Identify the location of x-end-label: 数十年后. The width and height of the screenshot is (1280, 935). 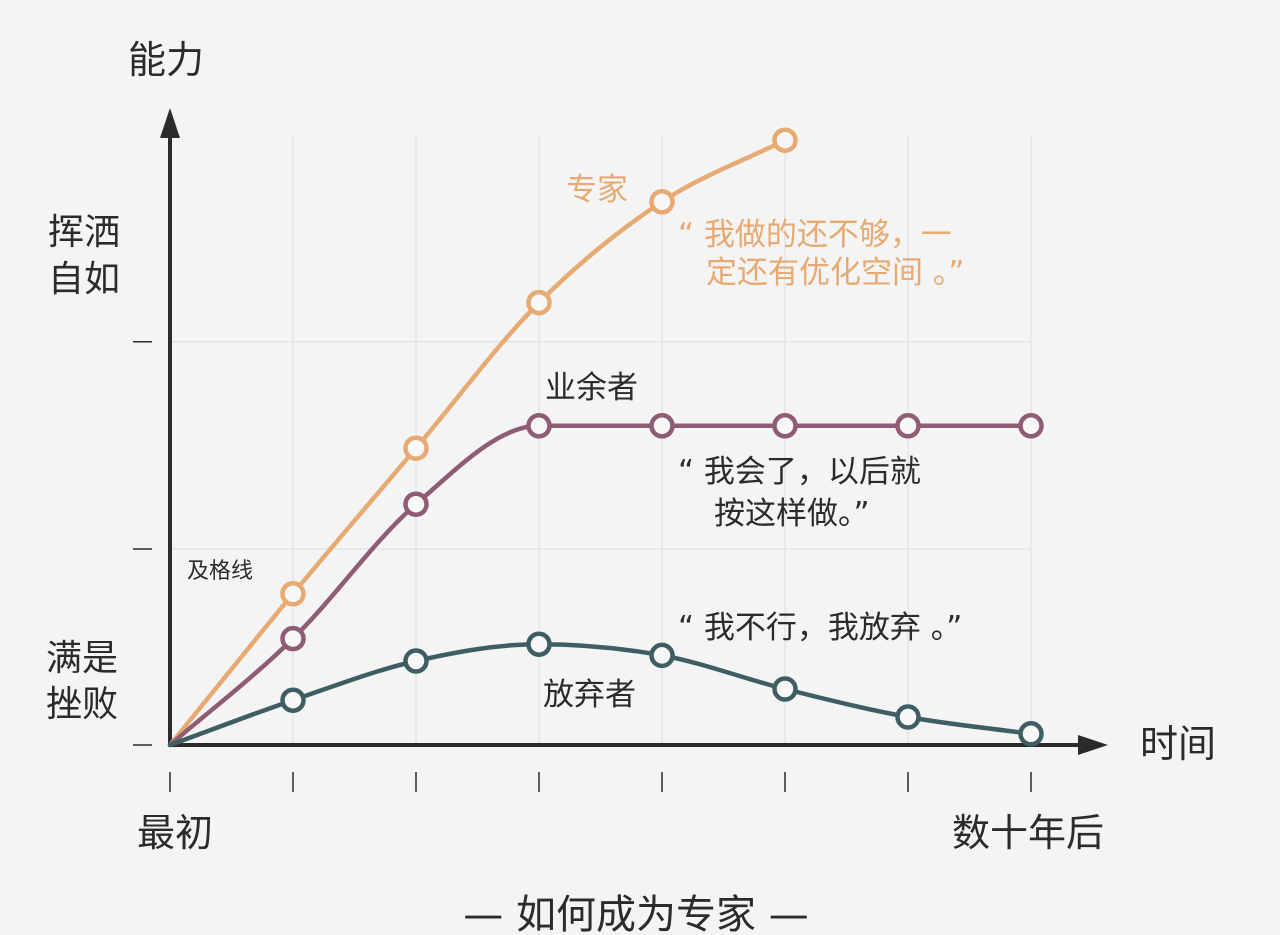
(1028, 833).